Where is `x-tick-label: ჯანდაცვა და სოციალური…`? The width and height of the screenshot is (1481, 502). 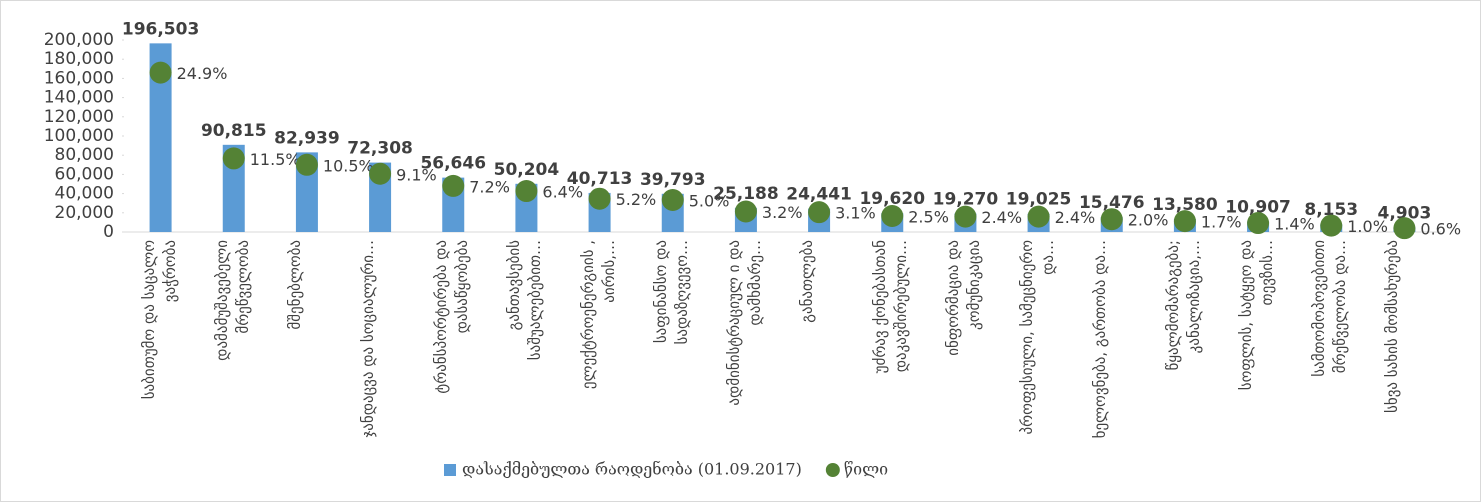
x-tick-label: ჯანდაცვა და სოციალური… is located at coordinates (368, 339).